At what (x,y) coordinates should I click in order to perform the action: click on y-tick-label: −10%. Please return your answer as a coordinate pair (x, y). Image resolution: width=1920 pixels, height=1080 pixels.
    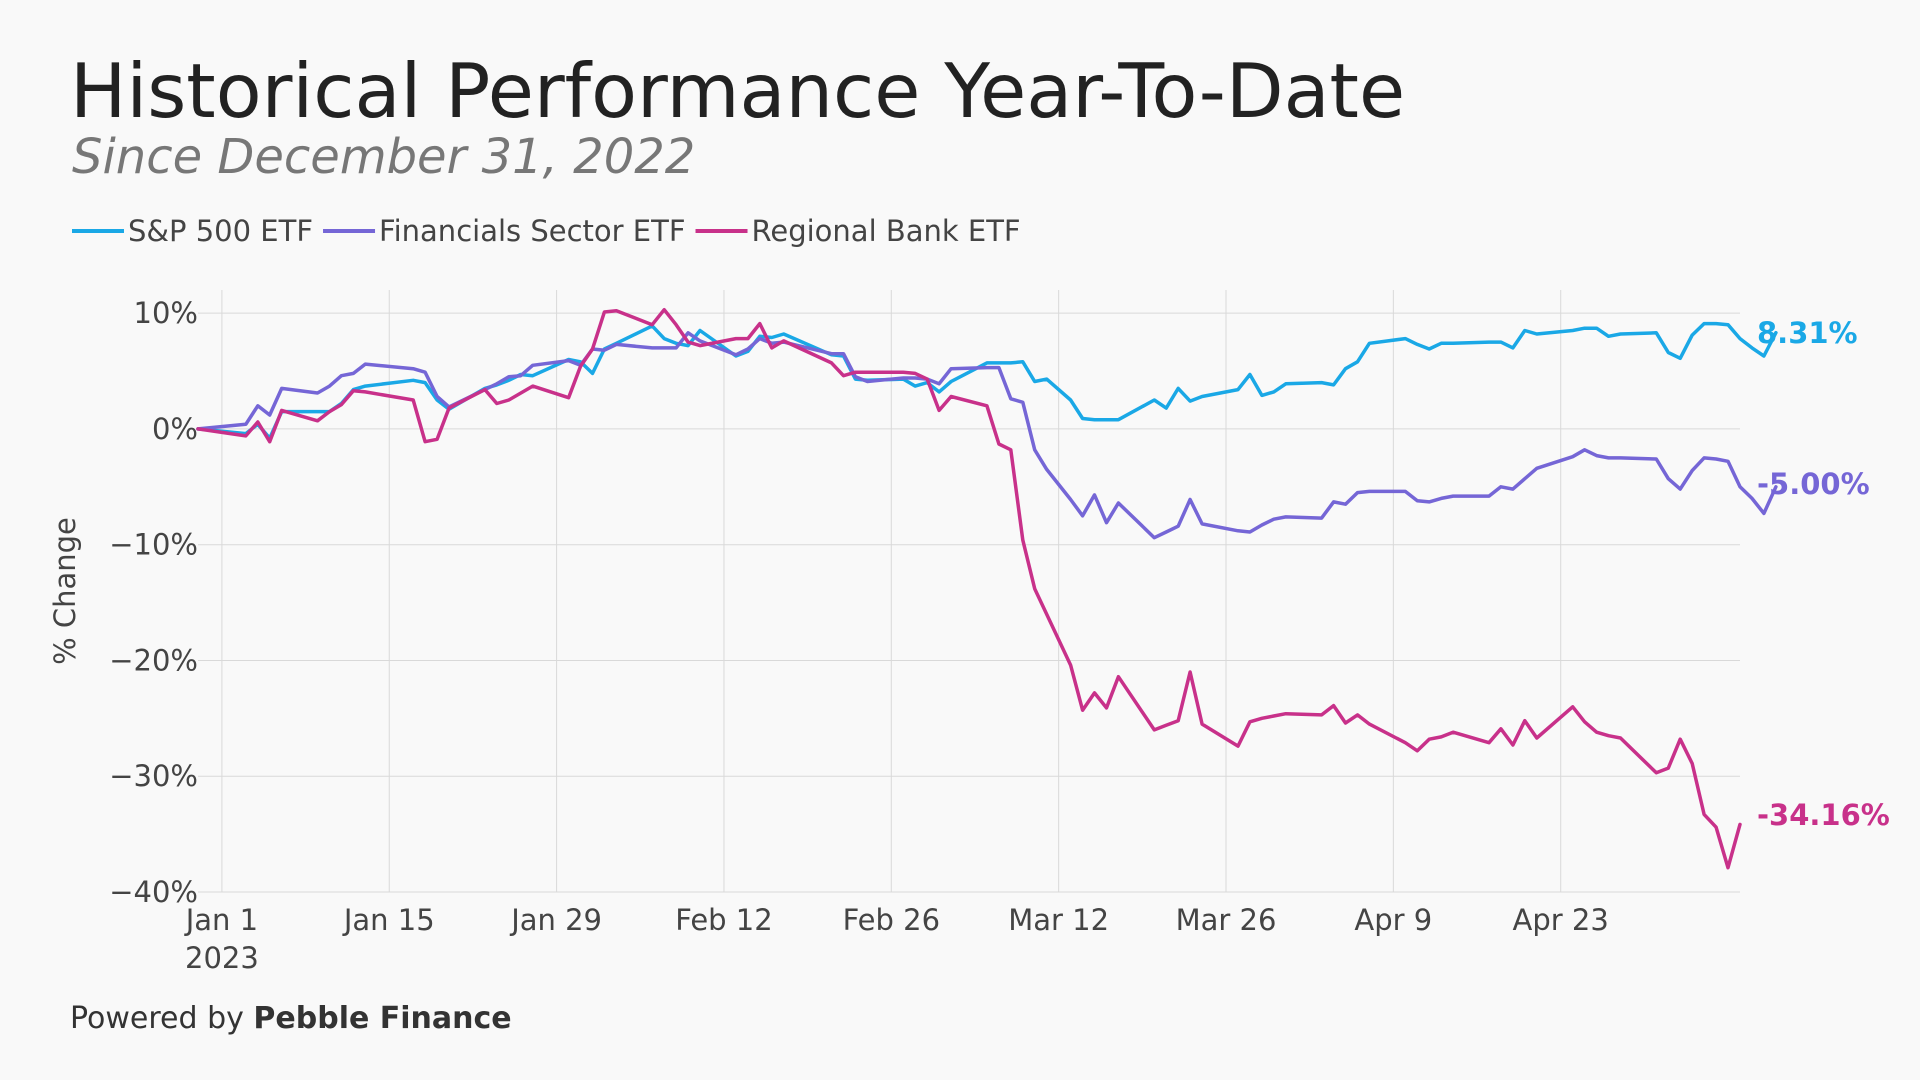
    Looking at the image, I should click on (153, 545).